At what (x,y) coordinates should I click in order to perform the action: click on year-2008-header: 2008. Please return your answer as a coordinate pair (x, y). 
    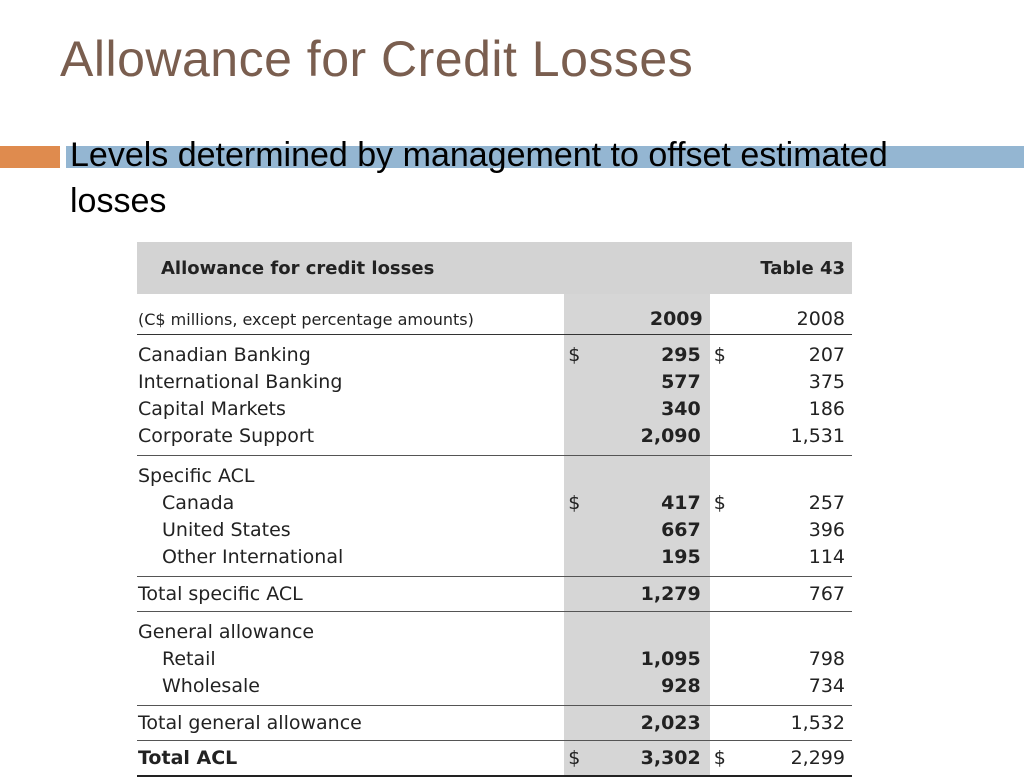
    Looking at the image, I should click on (780, 319).